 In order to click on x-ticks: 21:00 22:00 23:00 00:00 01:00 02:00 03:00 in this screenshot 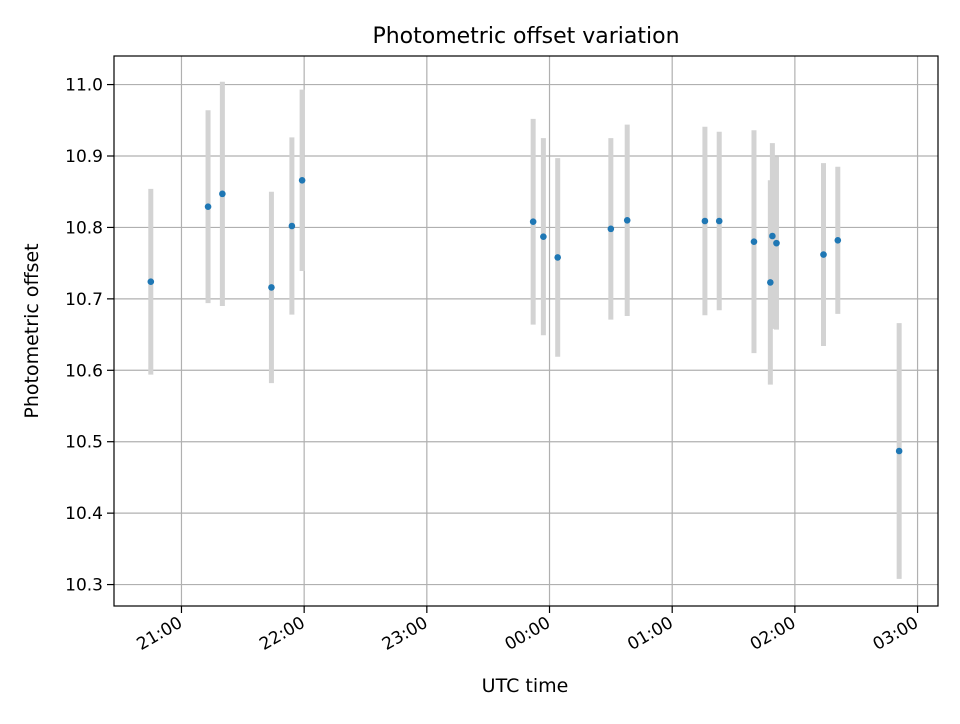, I will do `click(528, 630)`.